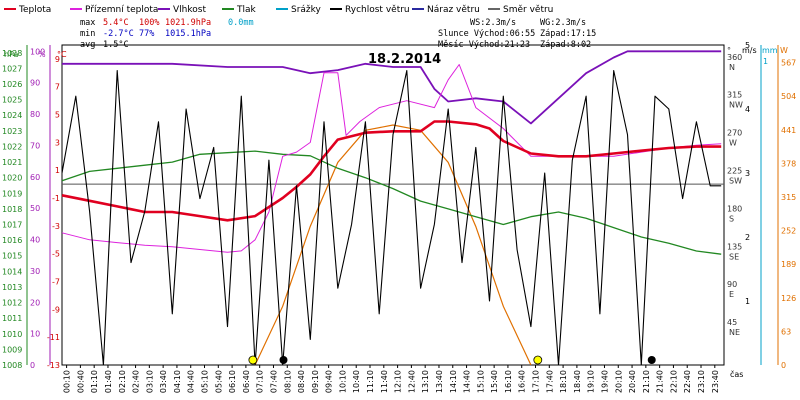  Describe the element at coordinates (486, 34) in the screenshot. I see `stats-sun-rise: Slunce Východ:06:55` at that location.